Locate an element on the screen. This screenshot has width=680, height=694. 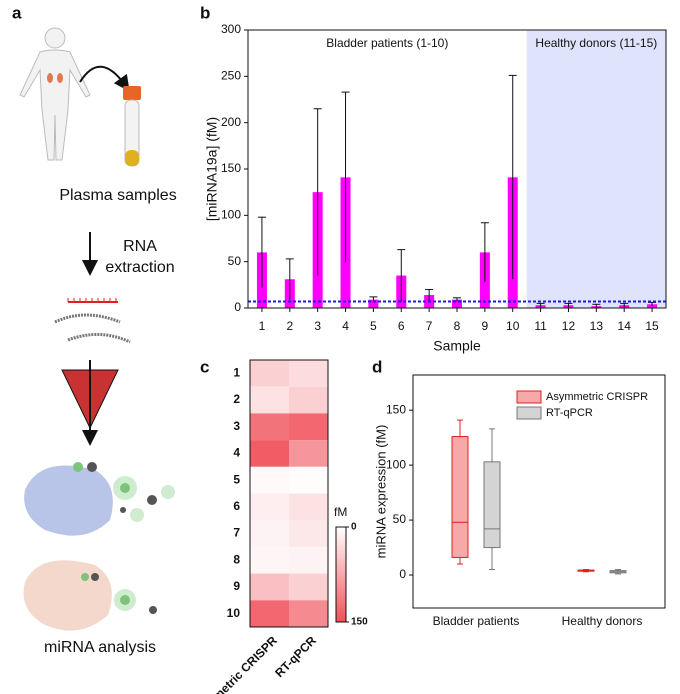
row-label: 6 is located at coordinates (236, 506).